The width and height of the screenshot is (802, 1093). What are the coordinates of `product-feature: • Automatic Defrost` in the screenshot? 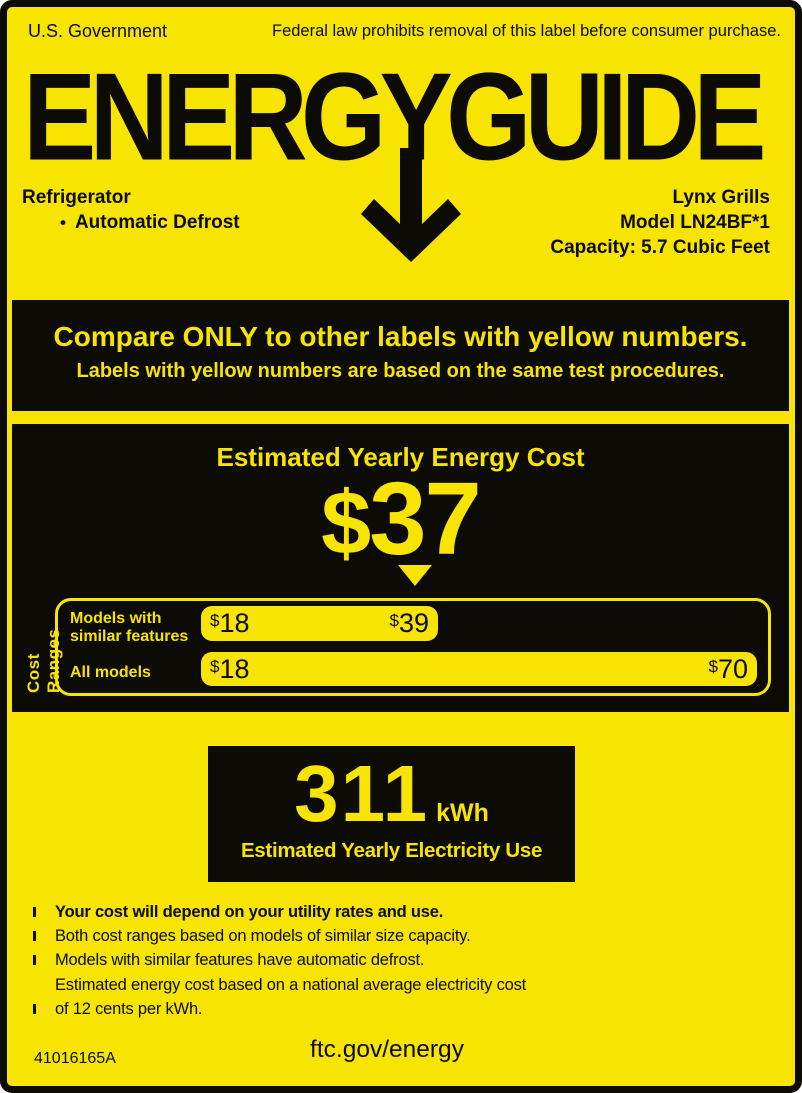 It's located at (150, 222).